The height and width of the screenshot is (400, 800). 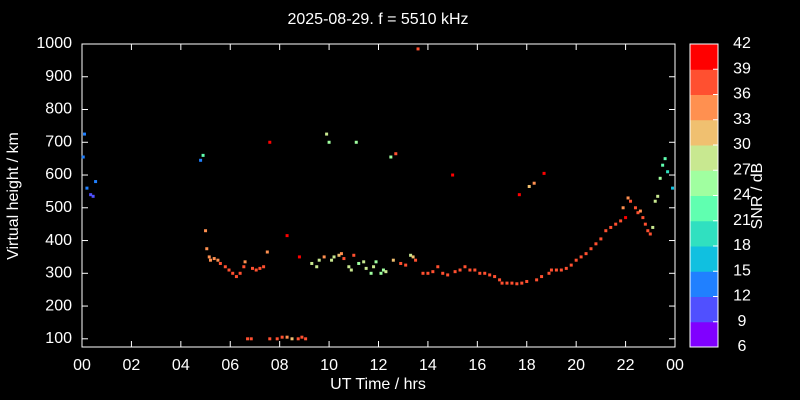 I want to click on y-tick-label: 300, so click(x=58, y=273).